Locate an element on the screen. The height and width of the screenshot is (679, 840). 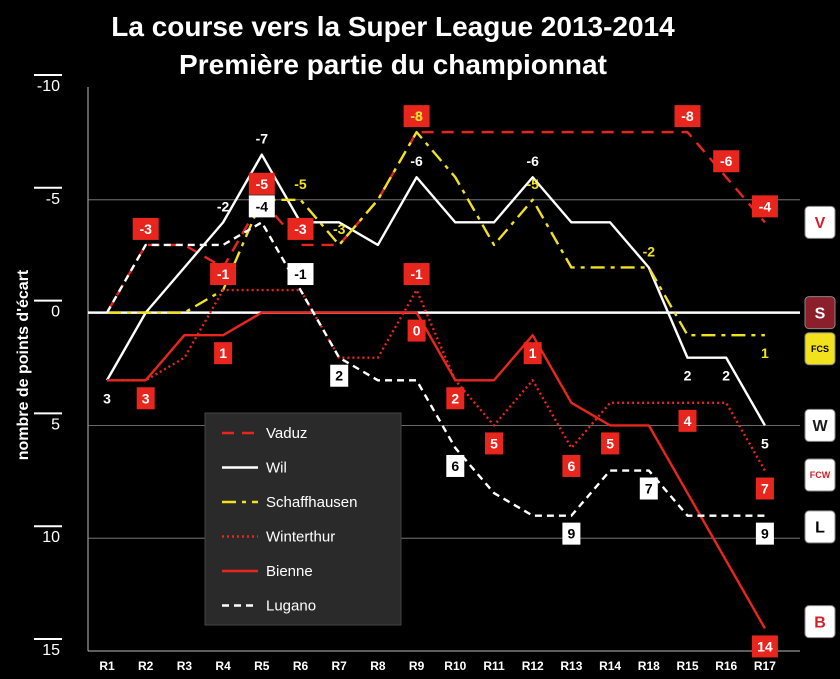
data-label-wil: 2 is located at coordinates (688, 376).